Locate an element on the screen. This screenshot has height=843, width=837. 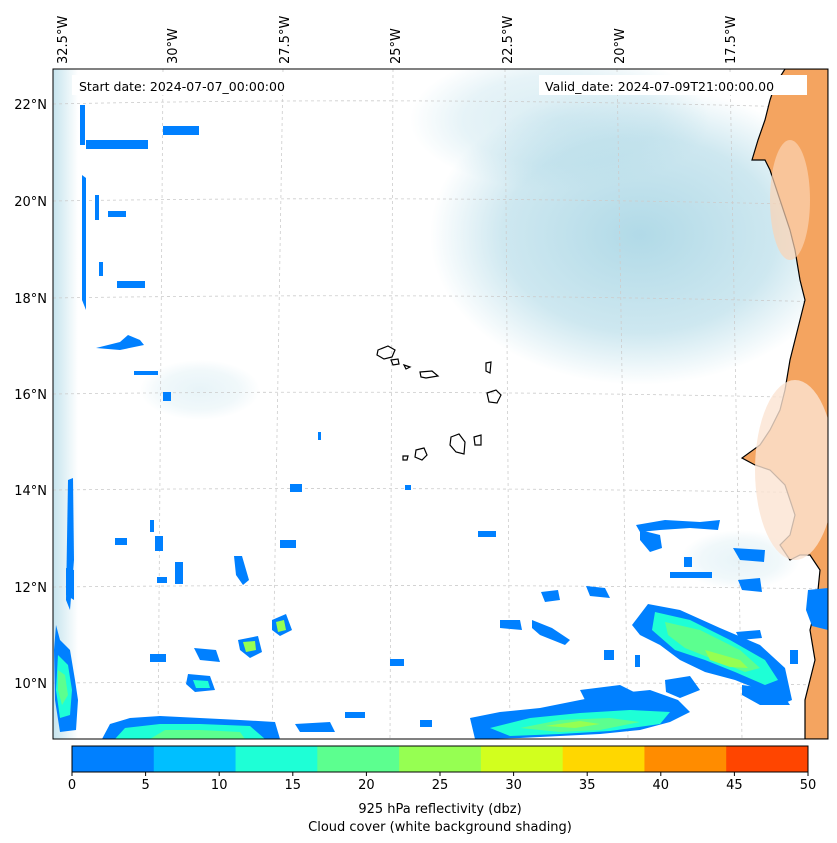
latitude-labels: 22°N 20°N 18°N 16°N 14°N 12°N 10°N is located at coordinates (30, 395).